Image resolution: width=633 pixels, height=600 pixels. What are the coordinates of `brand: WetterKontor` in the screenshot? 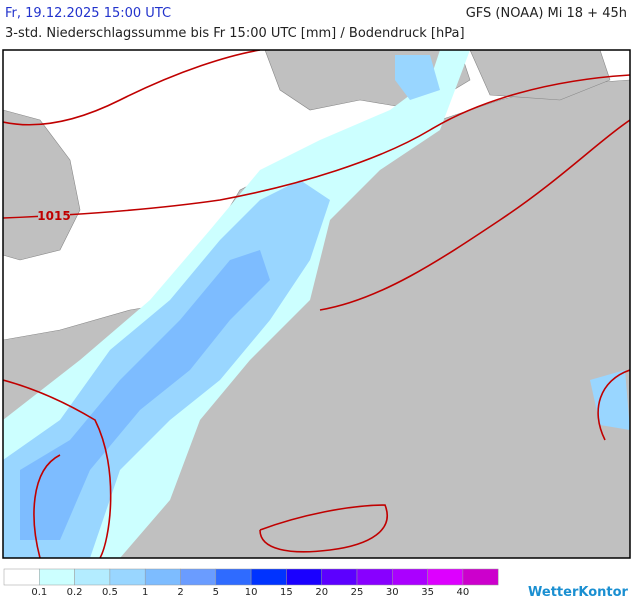 It's located at (578, 592).